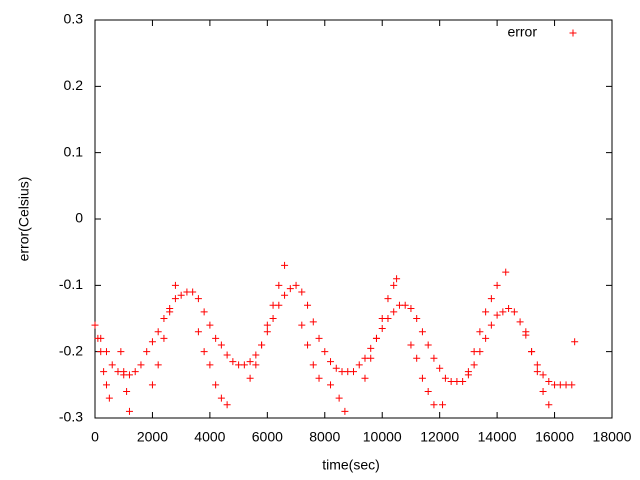 This screenshot has width=640, height=480. What do you see at coordinates (79, 218) in the screenshot?
I see `y-tick-label: 0` at bounding box center [79, 218].